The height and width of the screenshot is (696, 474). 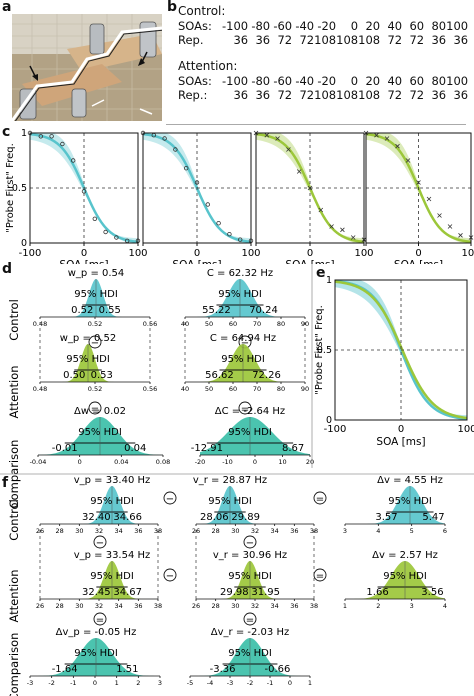 I want to click on x-tick-label: 3, so click(x=345, y=531).